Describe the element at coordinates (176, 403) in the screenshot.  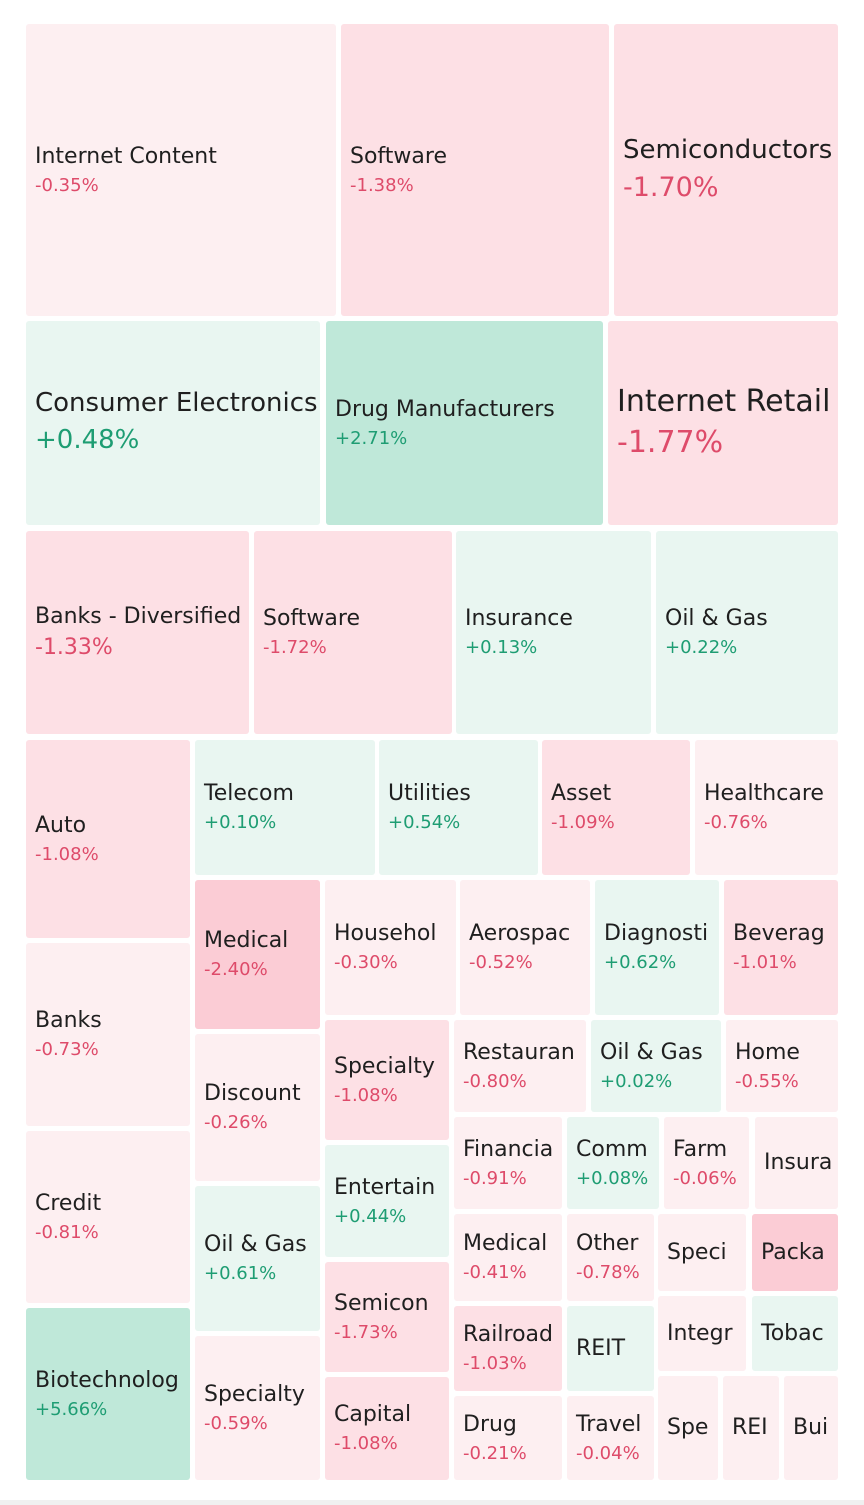
I see `tile-label: Consumer Electronics` at that location.